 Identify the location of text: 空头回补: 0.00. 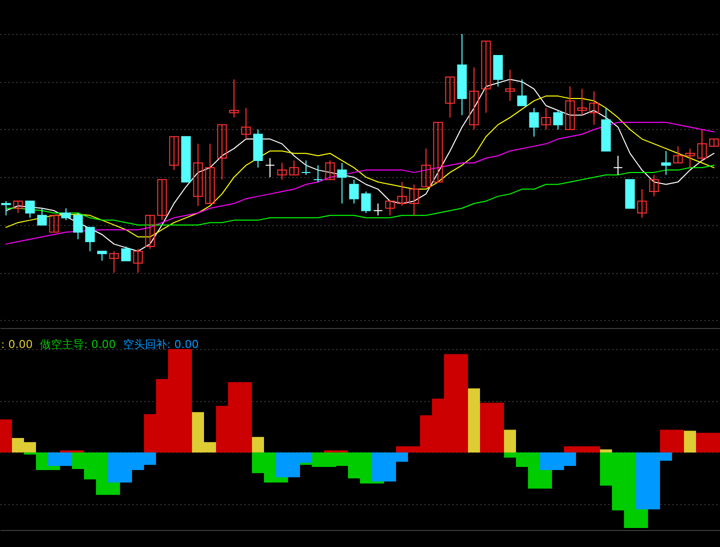
(161, 344).